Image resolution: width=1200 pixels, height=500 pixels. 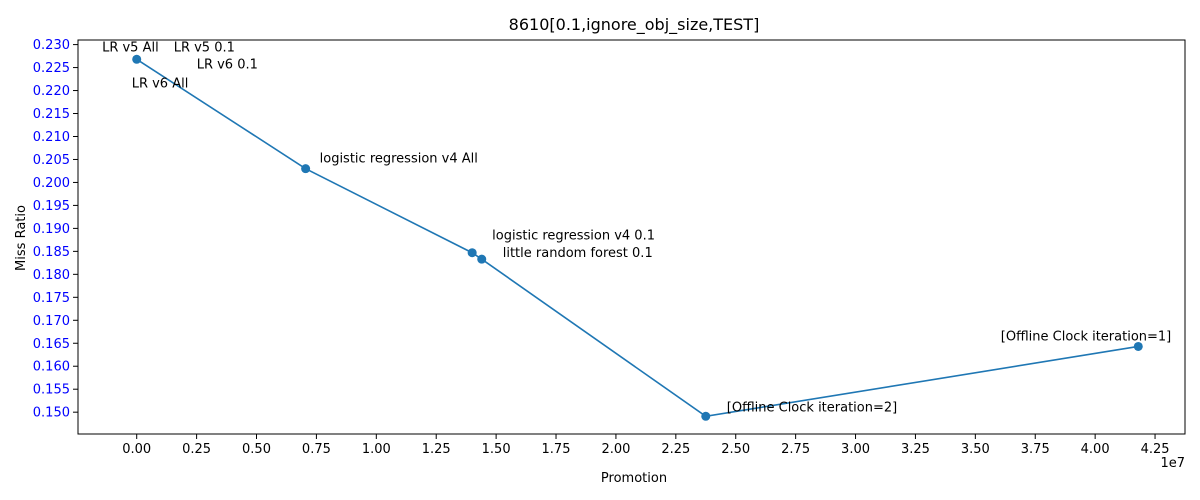 What do you see at coordinates (51, 321) in the screenshot?
I see `y-tick-label: 0.170` at bounding box center [51, 321].